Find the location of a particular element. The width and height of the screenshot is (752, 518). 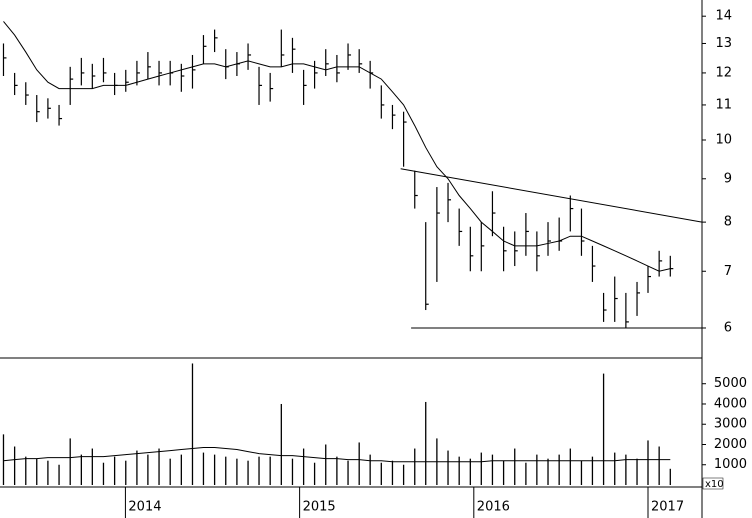

y-tick-label: 2000 is located at coordinates (730, 444).